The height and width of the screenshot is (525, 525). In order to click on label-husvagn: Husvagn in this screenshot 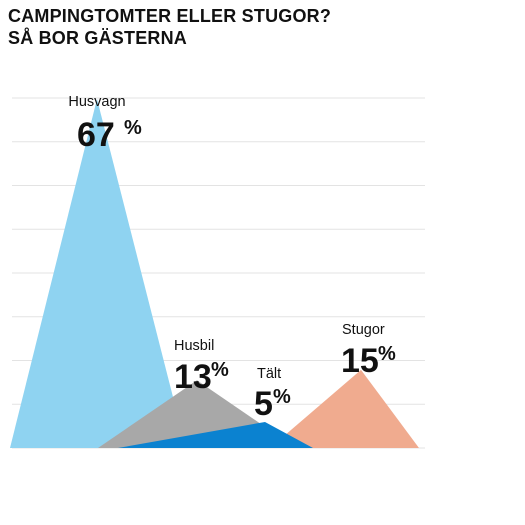, I will do `click(96, 102)`.